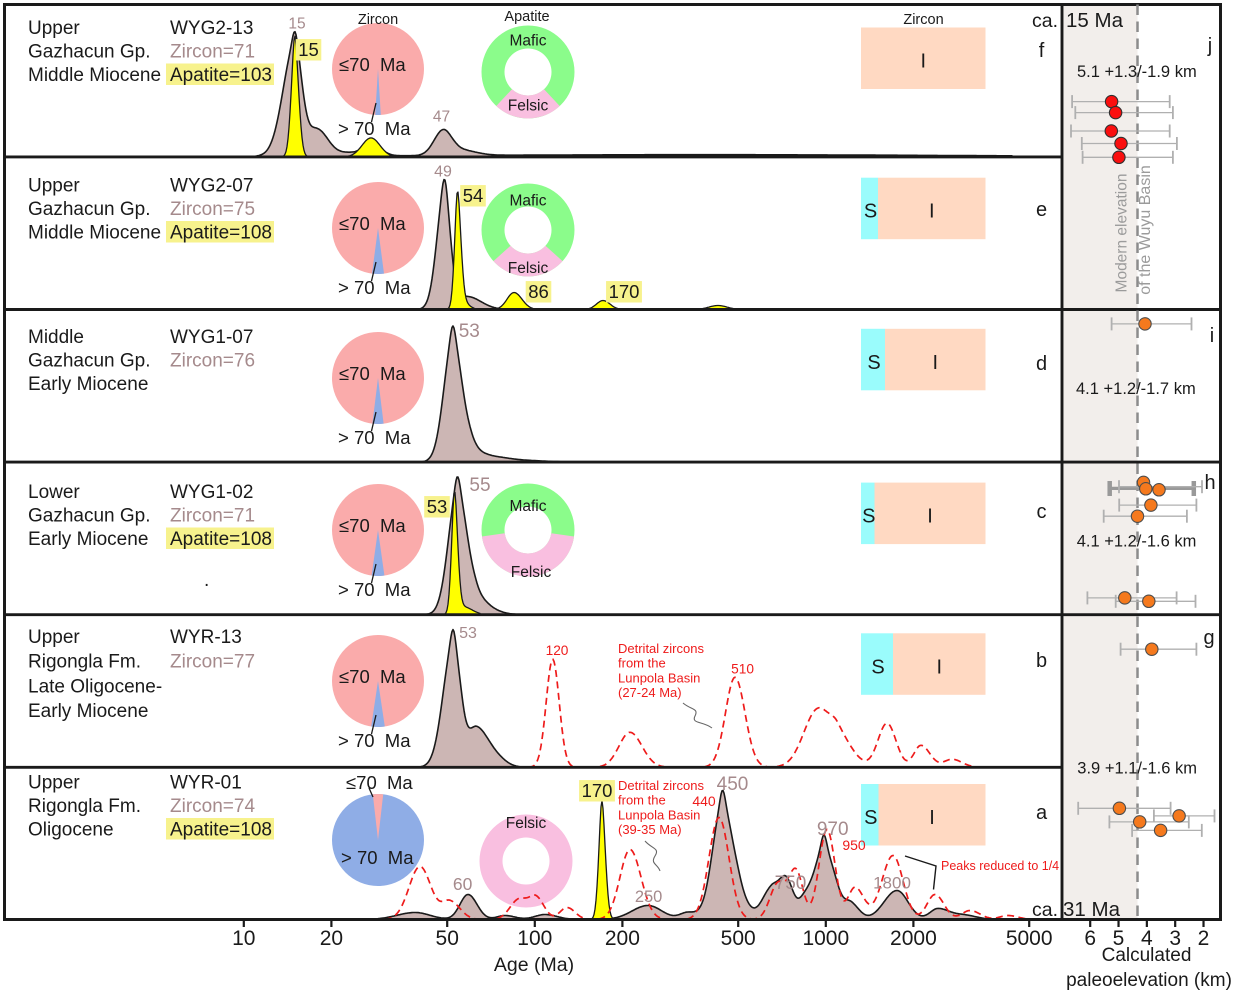 The image size is (1234, 997). I want to click on svg-text: WYR-01, so click(206, 783).